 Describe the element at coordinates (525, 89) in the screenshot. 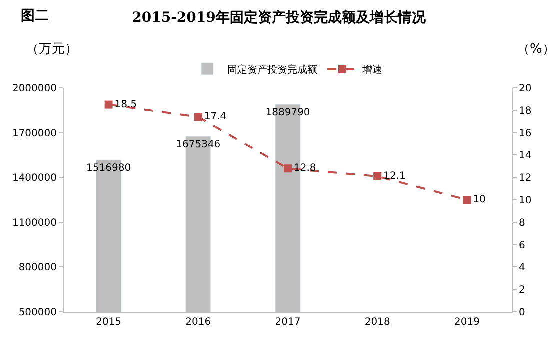

I see `y2-tick-label: 20` at that location.